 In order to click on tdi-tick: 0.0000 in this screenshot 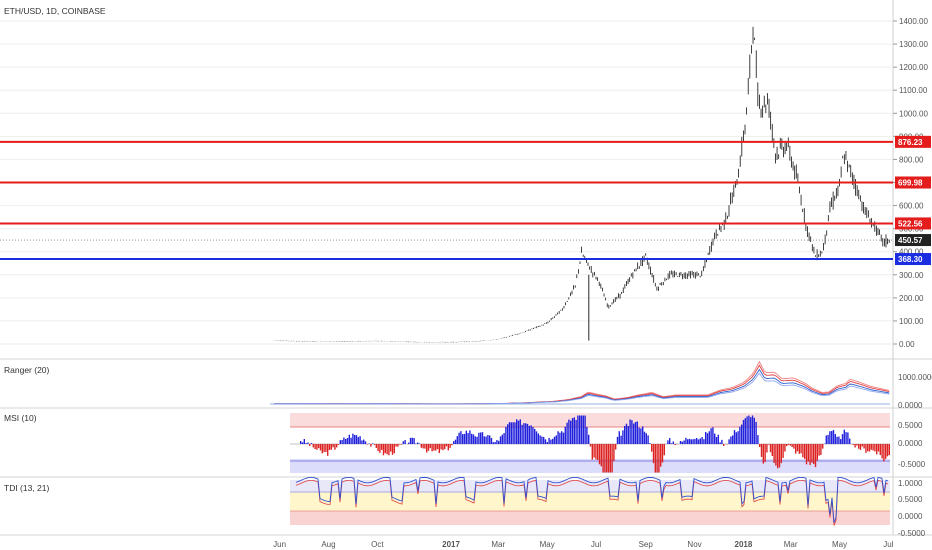, I will do `click(910, 516)`.